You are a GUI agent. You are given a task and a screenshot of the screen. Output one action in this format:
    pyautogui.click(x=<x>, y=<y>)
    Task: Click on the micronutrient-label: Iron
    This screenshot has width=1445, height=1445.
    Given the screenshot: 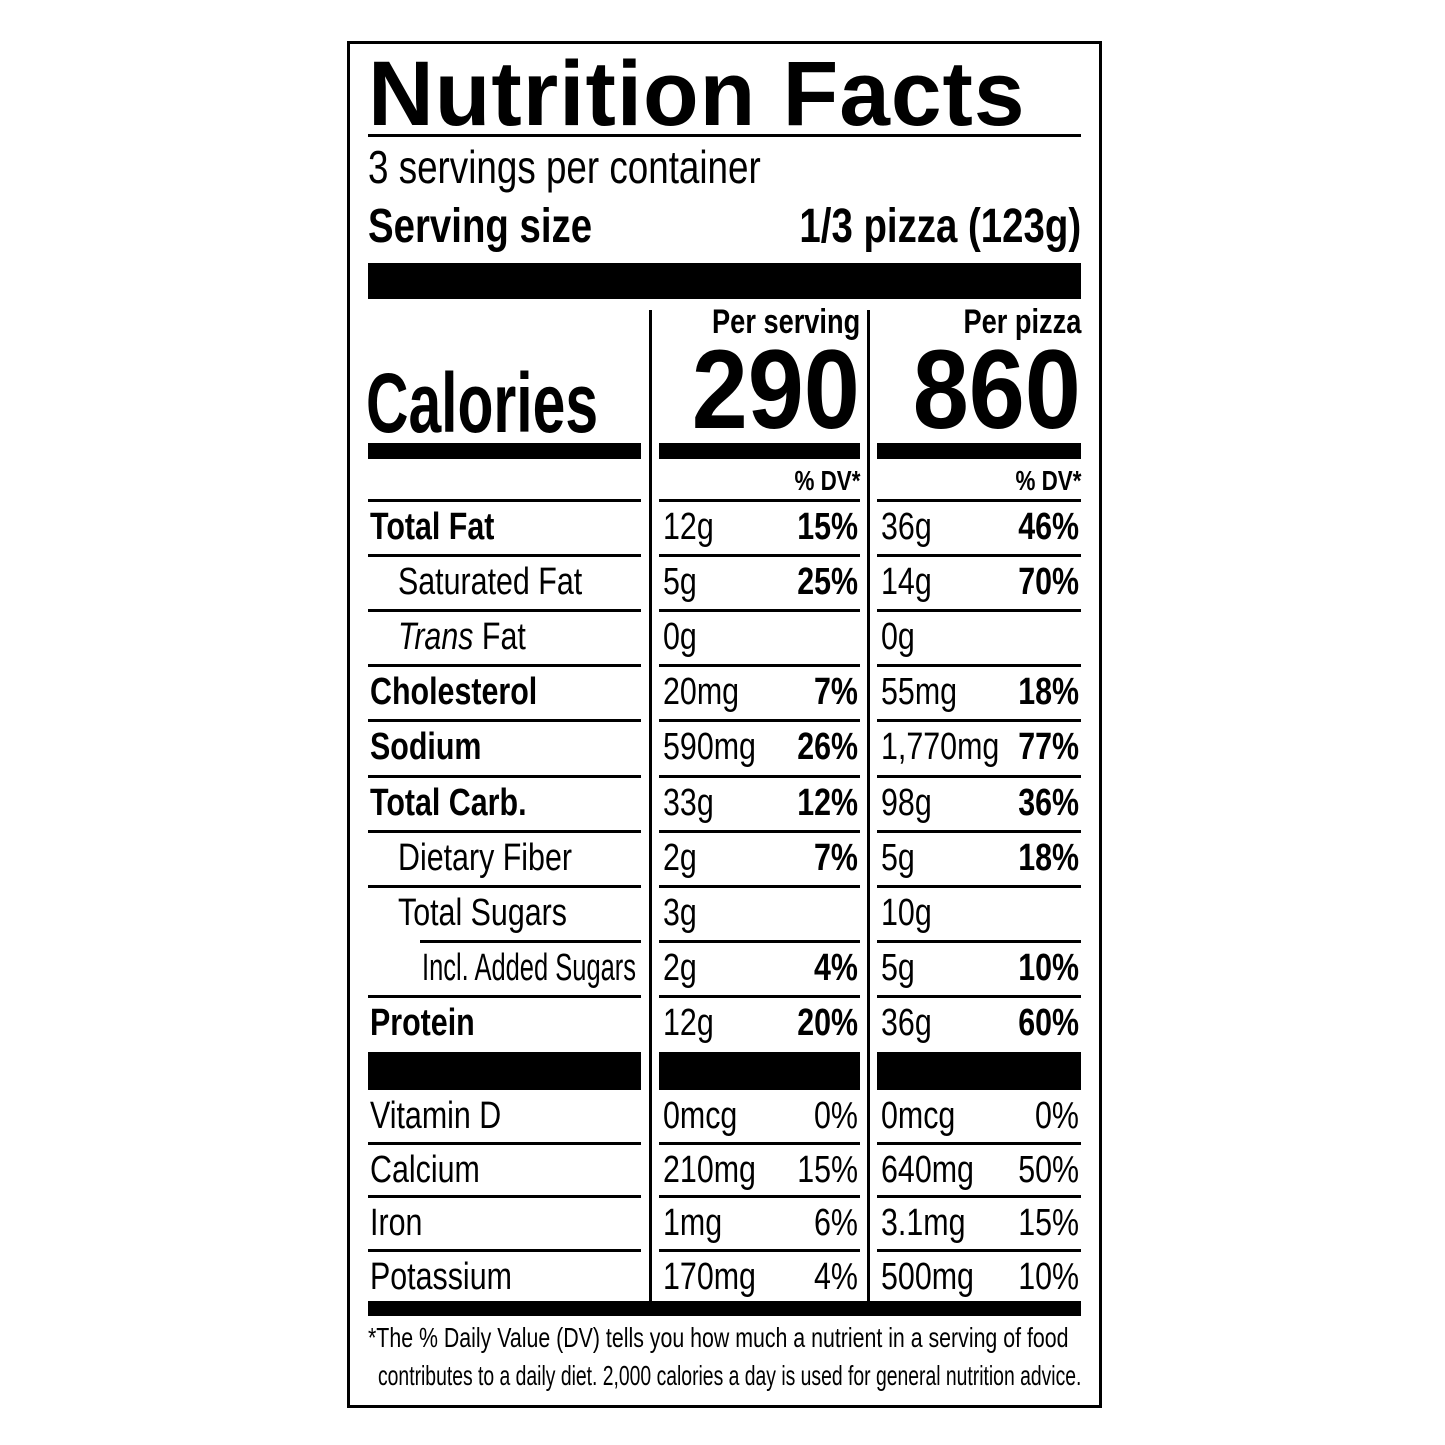 What is the action you would take?
    pyautogui.click(x=402, y=1223)
    